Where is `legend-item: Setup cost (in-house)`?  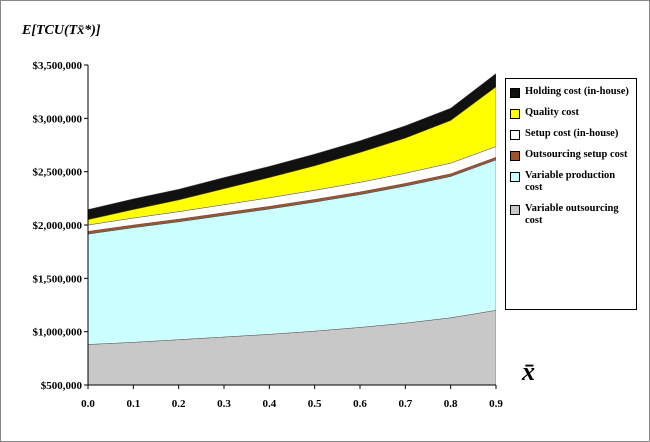
legend-item: Setup cost (in-house) is located at coordinates (571, 134).